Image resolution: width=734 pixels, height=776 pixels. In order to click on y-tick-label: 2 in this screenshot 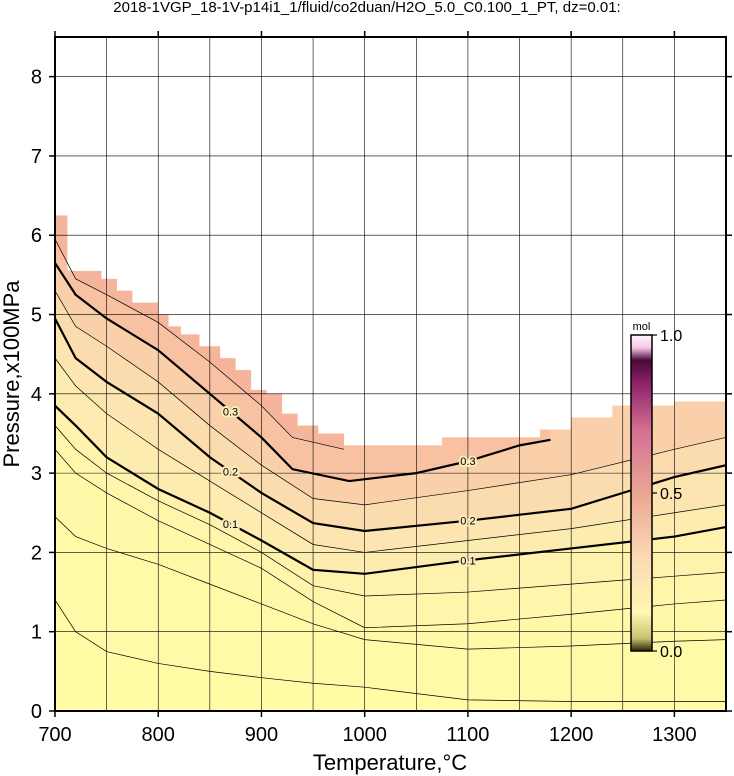, I will do `click(36, 553)`.